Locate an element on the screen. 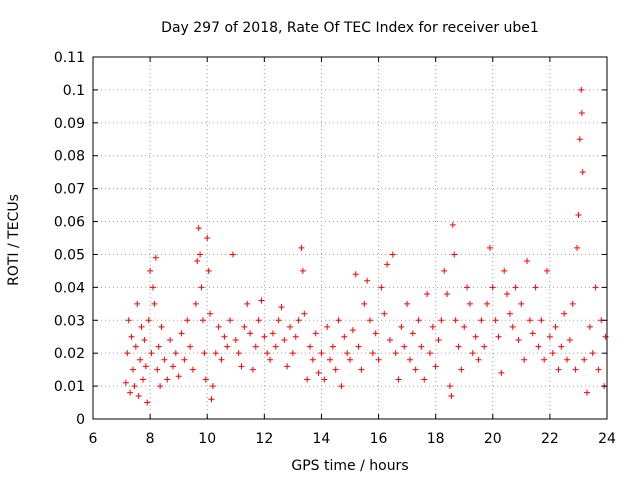  x-tick-label: 16 is located at coordinates (379, 439).